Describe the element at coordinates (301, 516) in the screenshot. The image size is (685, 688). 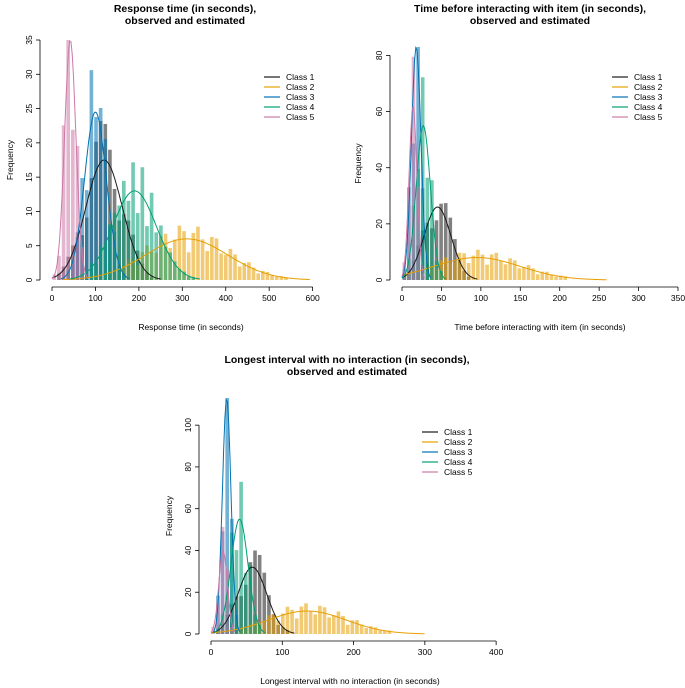
I see `histogram-bars` at that location.